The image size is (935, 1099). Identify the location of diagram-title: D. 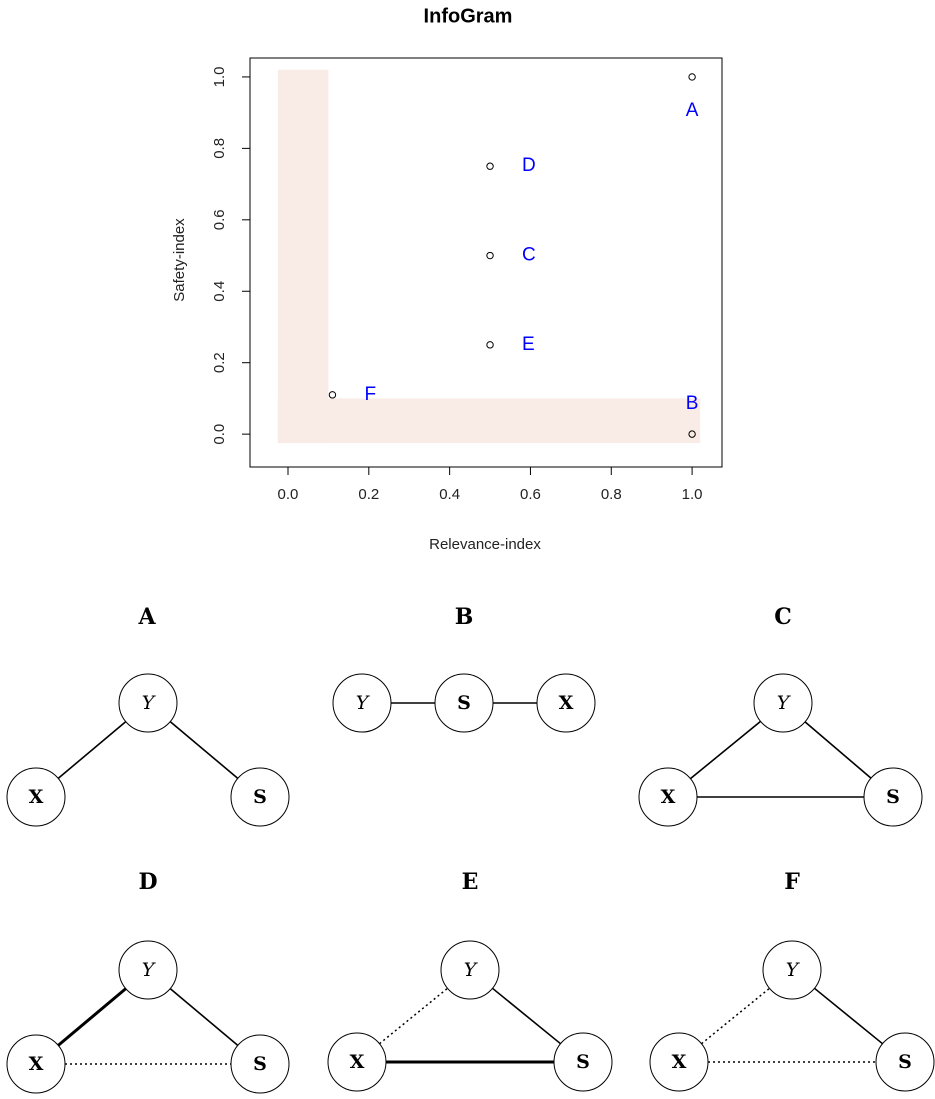
(147, 882).